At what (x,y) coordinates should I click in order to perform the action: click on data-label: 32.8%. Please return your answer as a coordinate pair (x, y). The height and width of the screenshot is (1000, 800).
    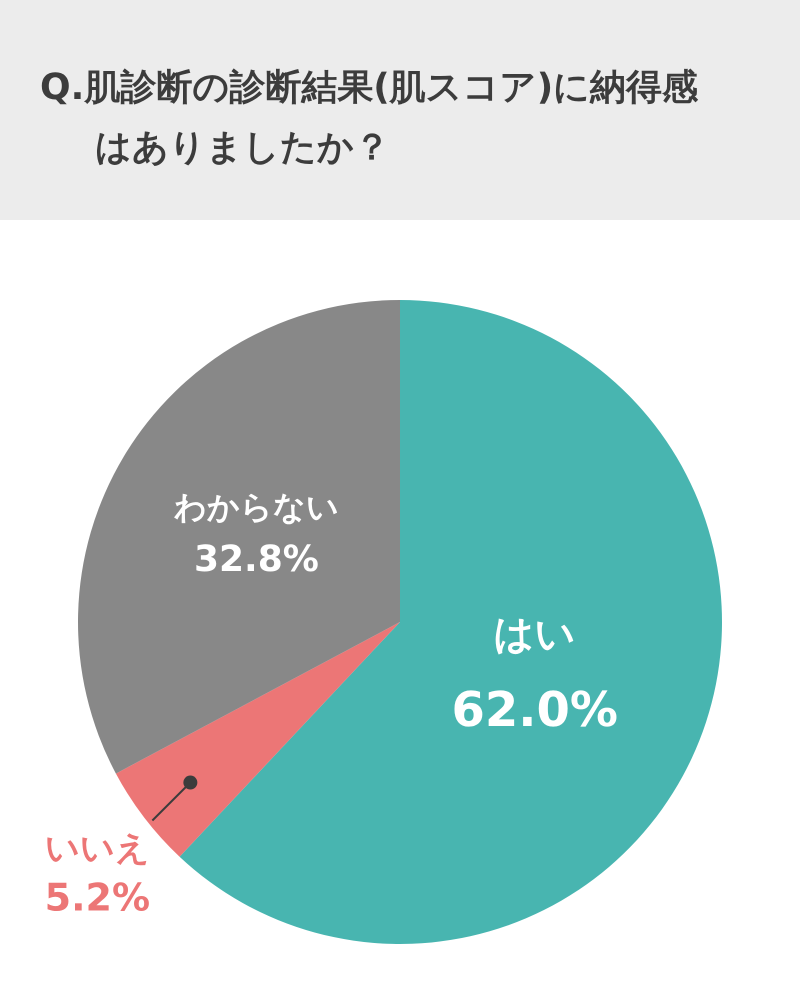
    Looking at the image, I should click on (256, 559).